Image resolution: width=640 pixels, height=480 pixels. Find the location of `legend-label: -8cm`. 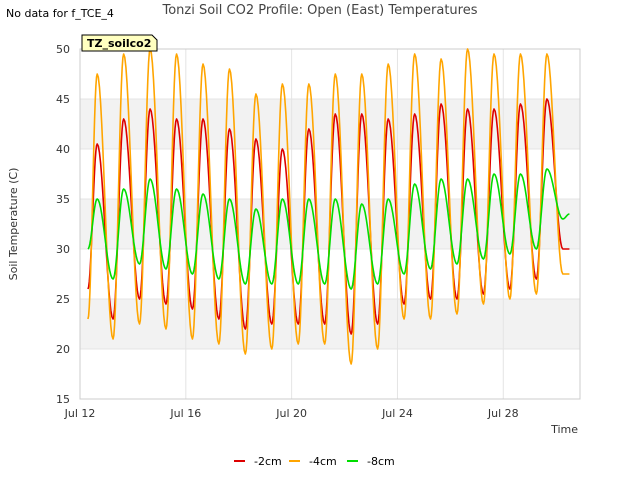

legend-label: -8cm is located at coordinates (381, 461).